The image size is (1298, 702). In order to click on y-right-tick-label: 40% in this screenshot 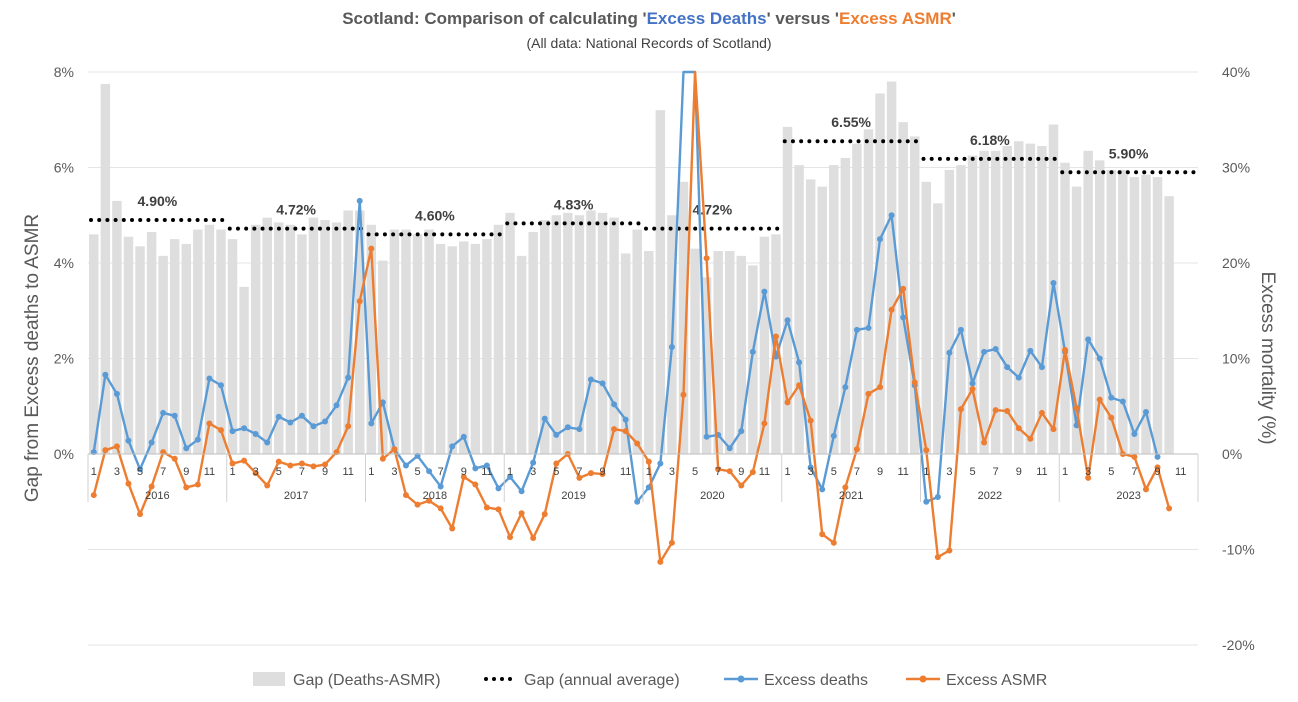, I will do `click(1236, 72)`.